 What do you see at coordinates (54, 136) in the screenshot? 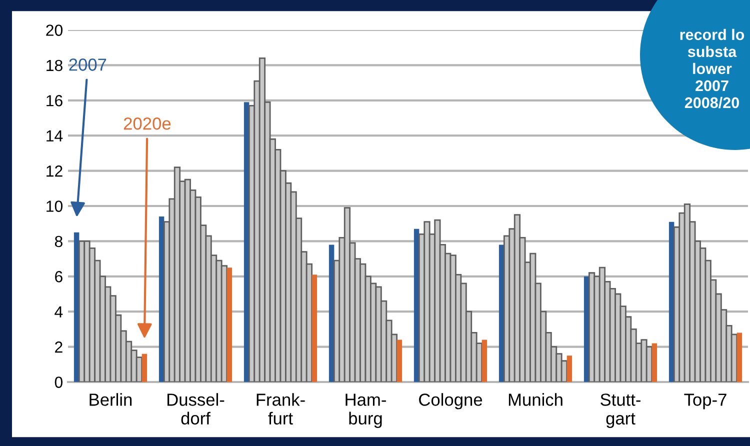
I see `y-tick-label: 14` at bounding box center [54, 136].